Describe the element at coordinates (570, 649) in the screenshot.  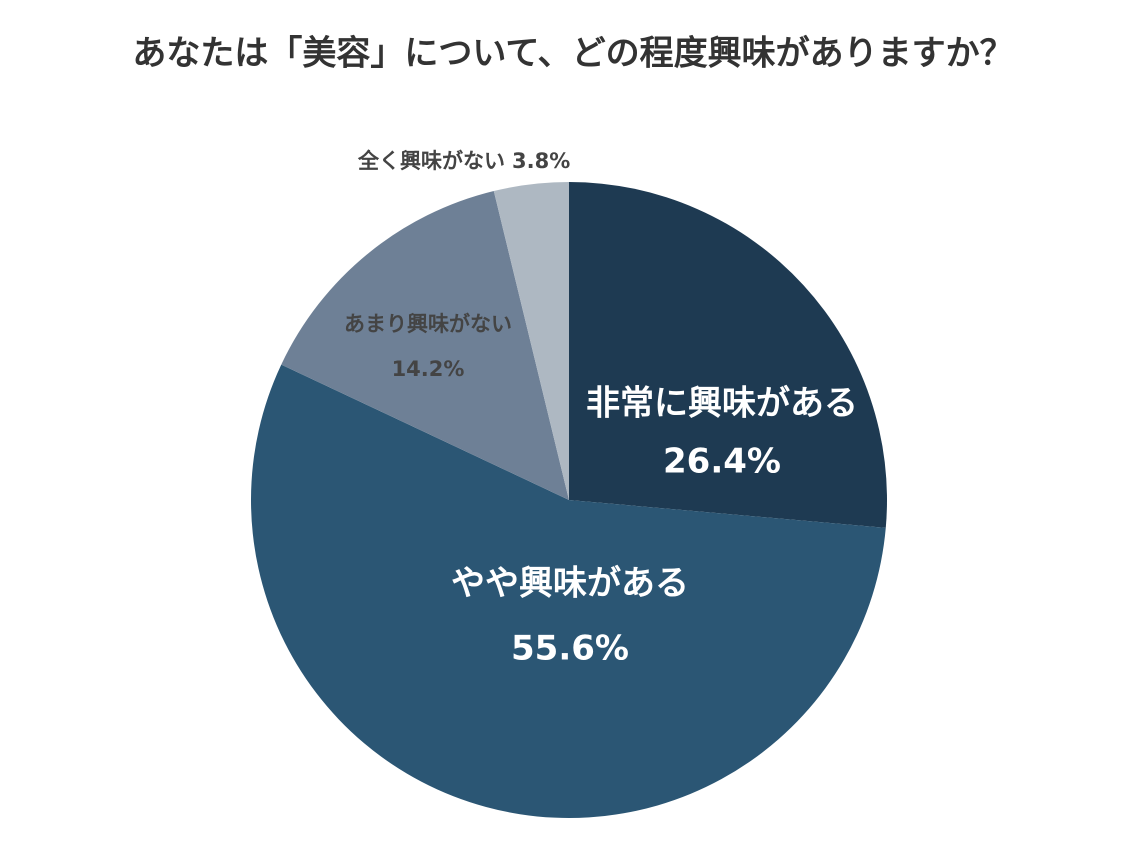
I see `slice-value-label: 55.6%` at that location.